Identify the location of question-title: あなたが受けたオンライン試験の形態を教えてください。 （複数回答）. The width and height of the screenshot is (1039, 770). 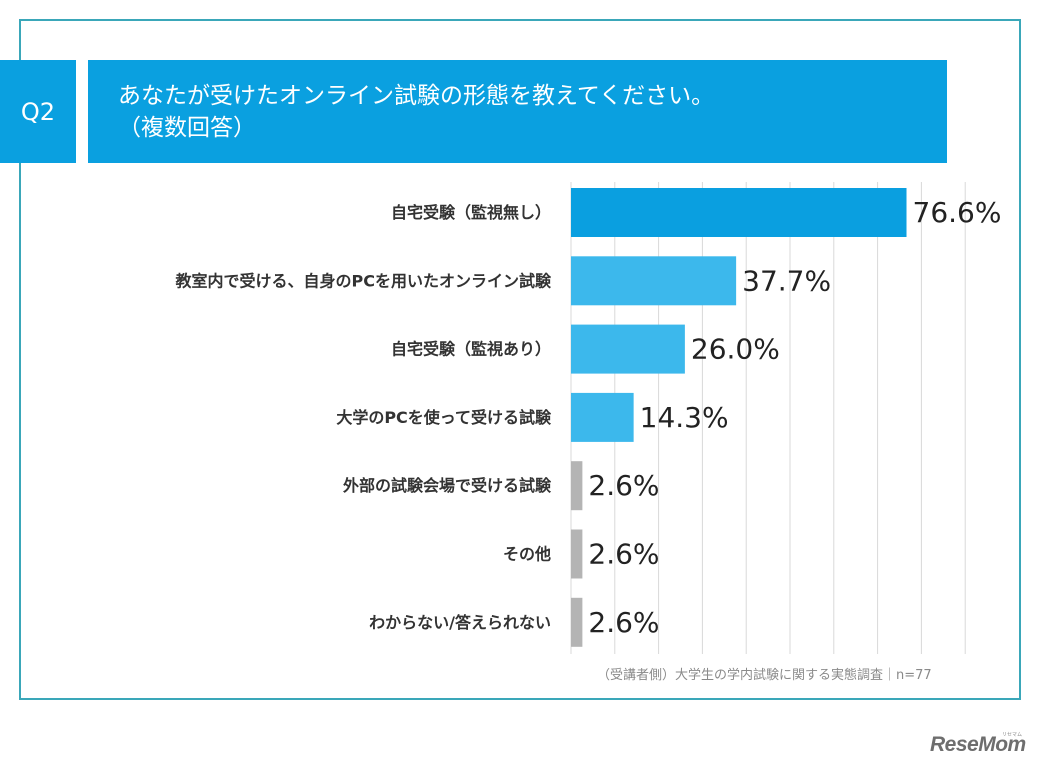
(517, 111).